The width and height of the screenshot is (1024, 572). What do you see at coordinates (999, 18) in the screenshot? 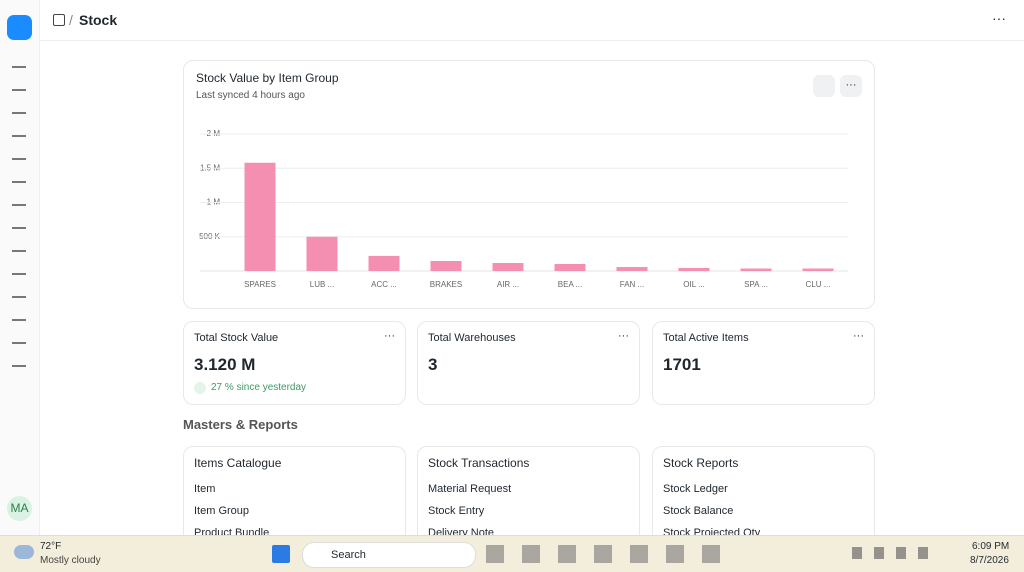
I see `menu: ···` at bounding box center [999, 18].